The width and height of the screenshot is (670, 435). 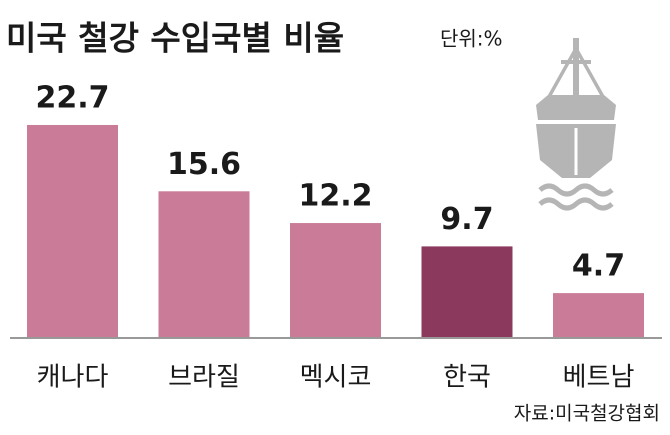 What do you see at coordinates (73, 378) in the screenshot?
I see `x-tick-label: 캐나다` at bounding box center [73, 378].